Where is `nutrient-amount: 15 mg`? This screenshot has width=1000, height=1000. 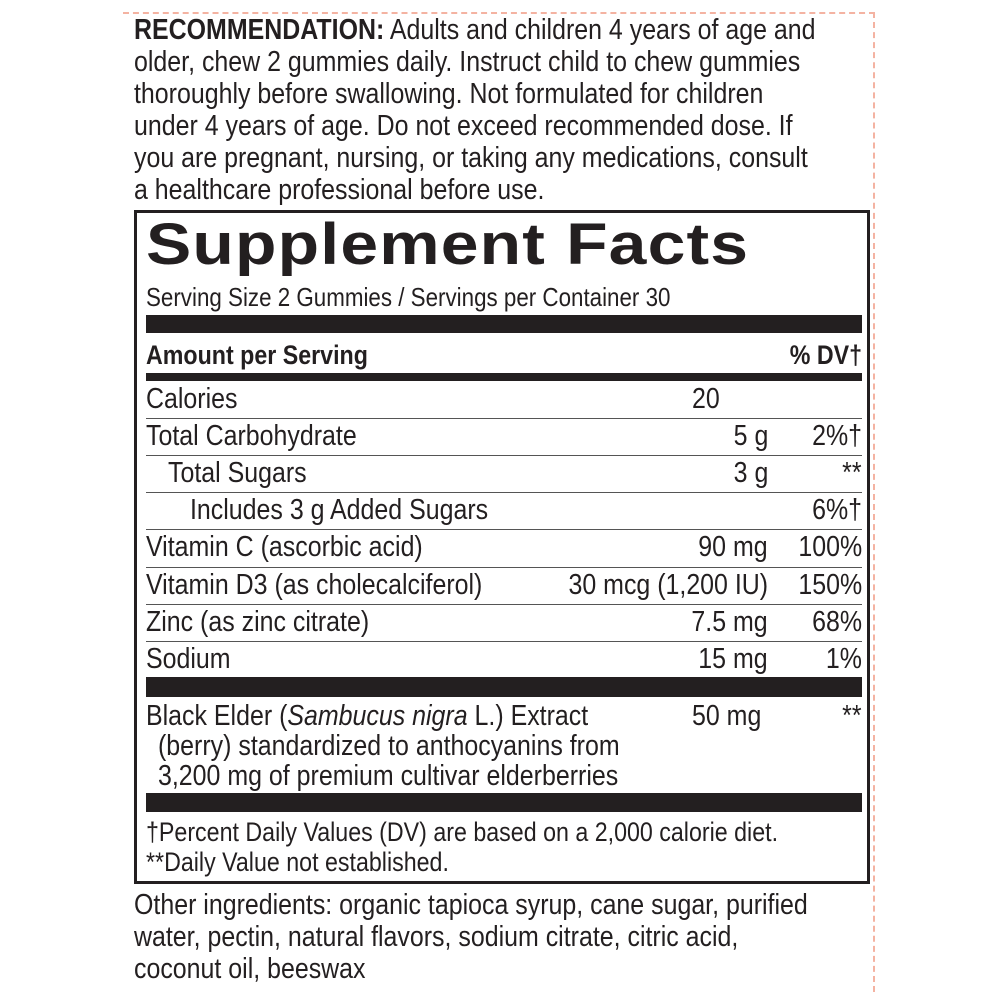 nutrient-amount: 15 mg is located at coordinates (733, 658).